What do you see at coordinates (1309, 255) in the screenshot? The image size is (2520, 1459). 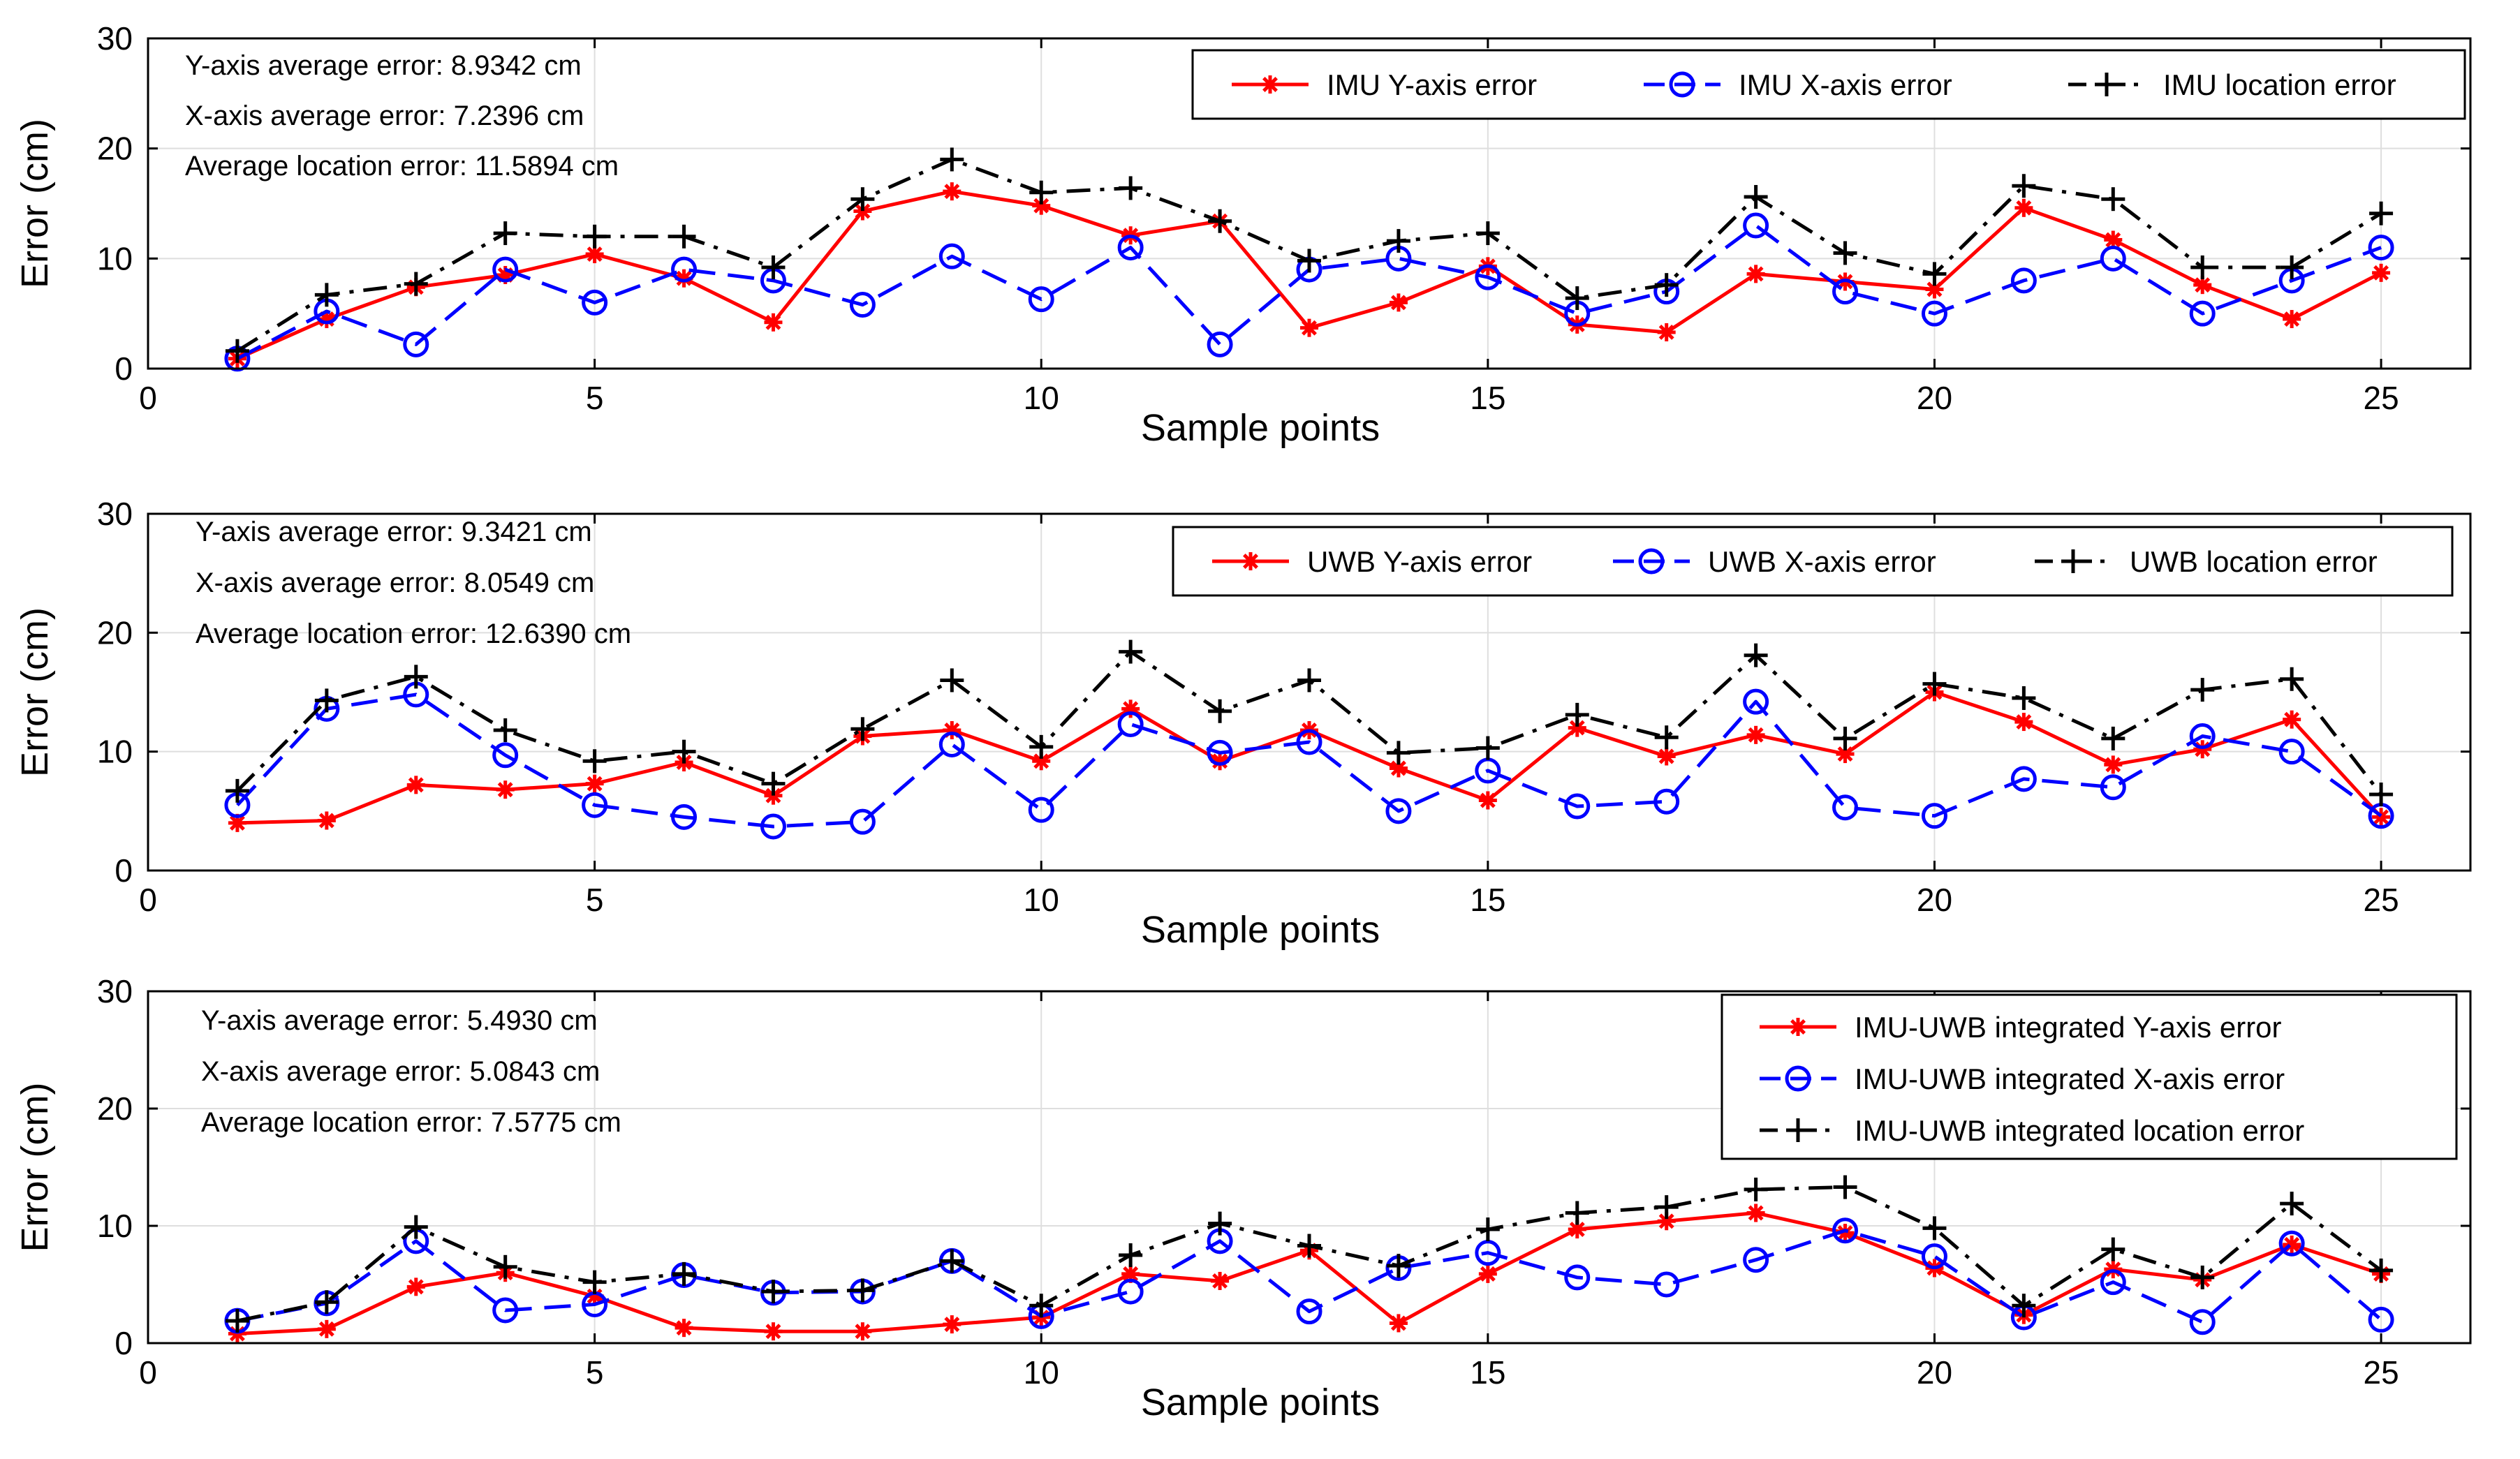 I see `series-imu-location-error` at bounding box center [1309, 255].